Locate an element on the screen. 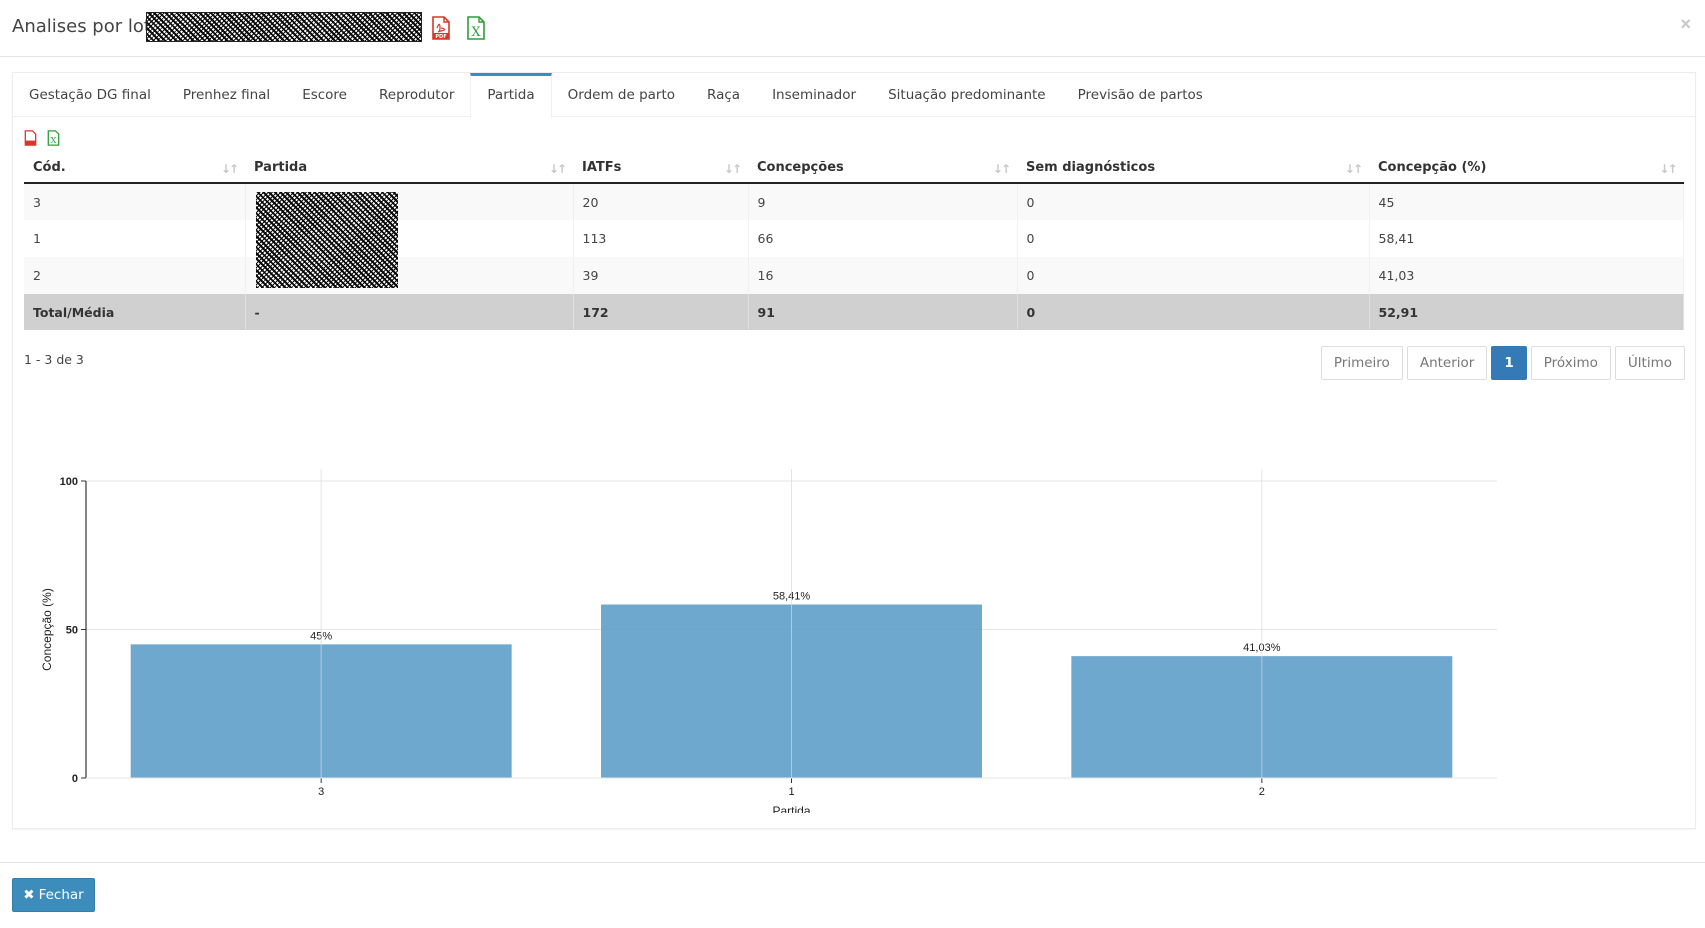 This screenshot has width=1705, height=928. page-last-button: Último is located at coordinates (1649, 363).